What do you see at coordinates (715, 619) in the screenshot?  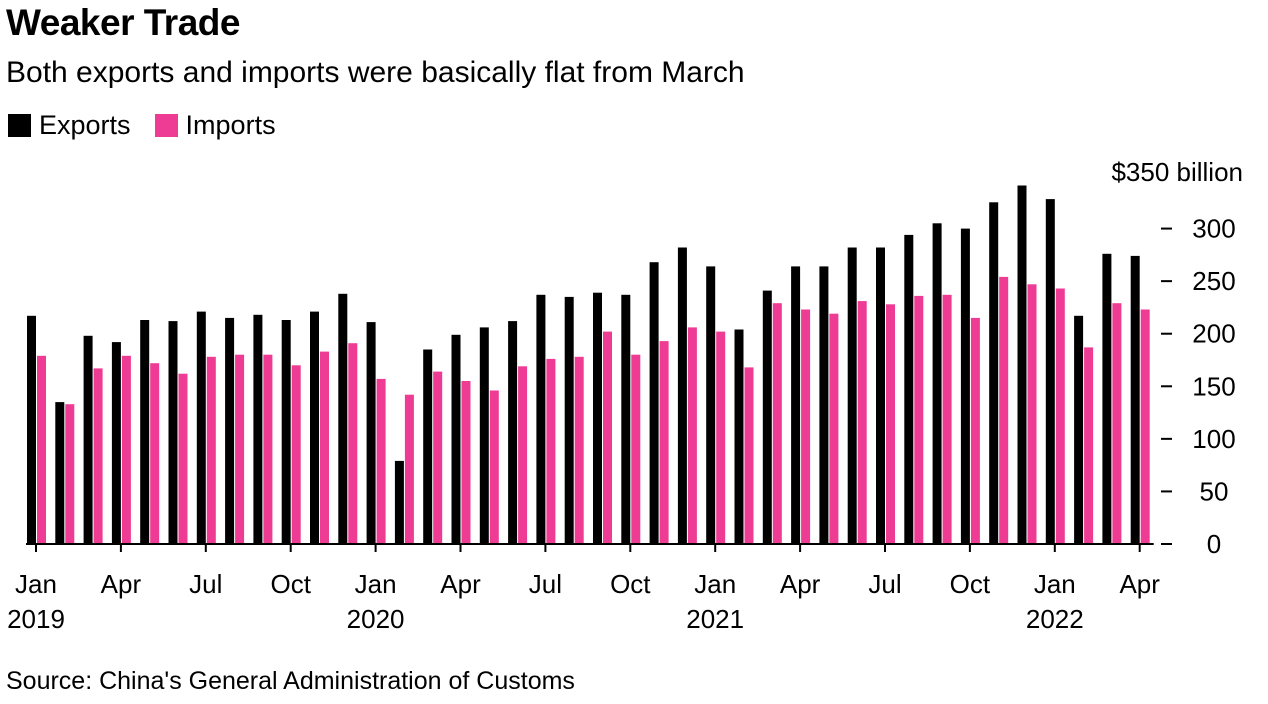 I see `x-tick-year-label: 2021` at bounding box center [715, 619].